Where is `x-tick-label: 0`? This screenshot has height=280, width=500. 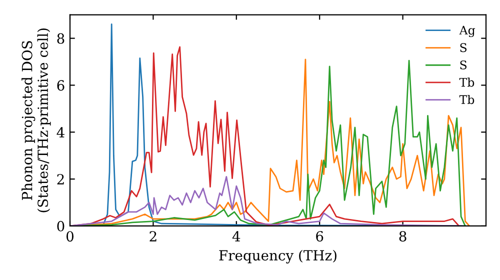
x-tick-label: 0 is located at coordinates (70, 236).